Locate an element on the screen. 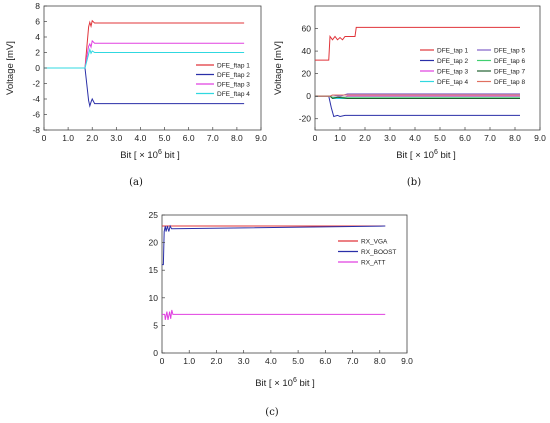  caption-a: (a) is located at coordinates (136, 182).